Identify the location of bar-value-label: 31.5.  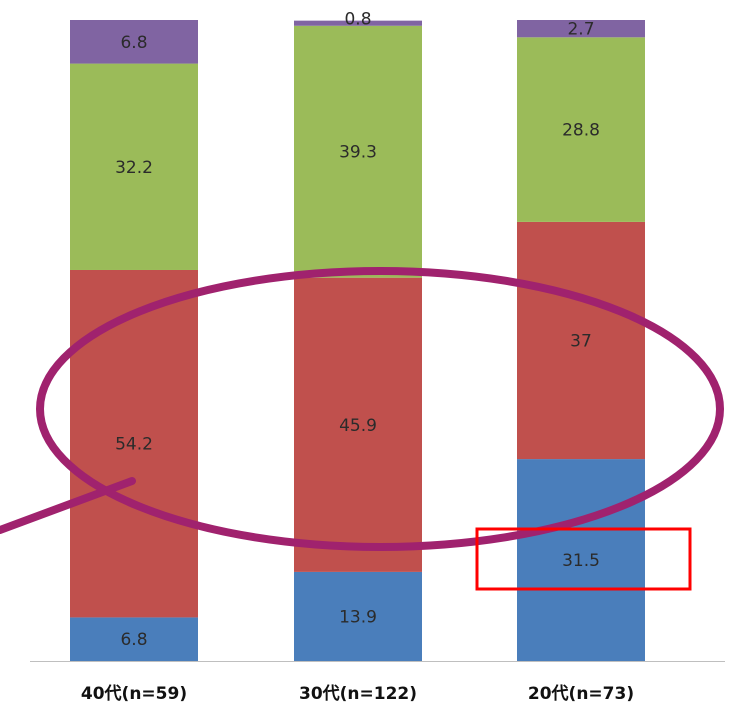
(581, 561).